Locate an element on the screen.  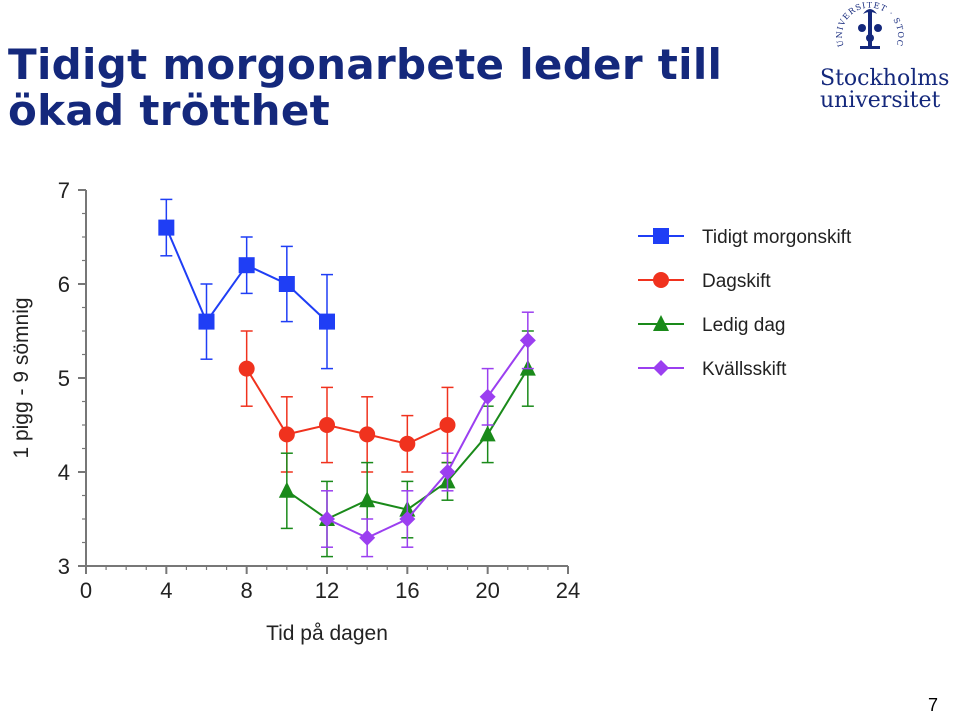
x-tick-label: 0 is located at coordinates (86, 590).